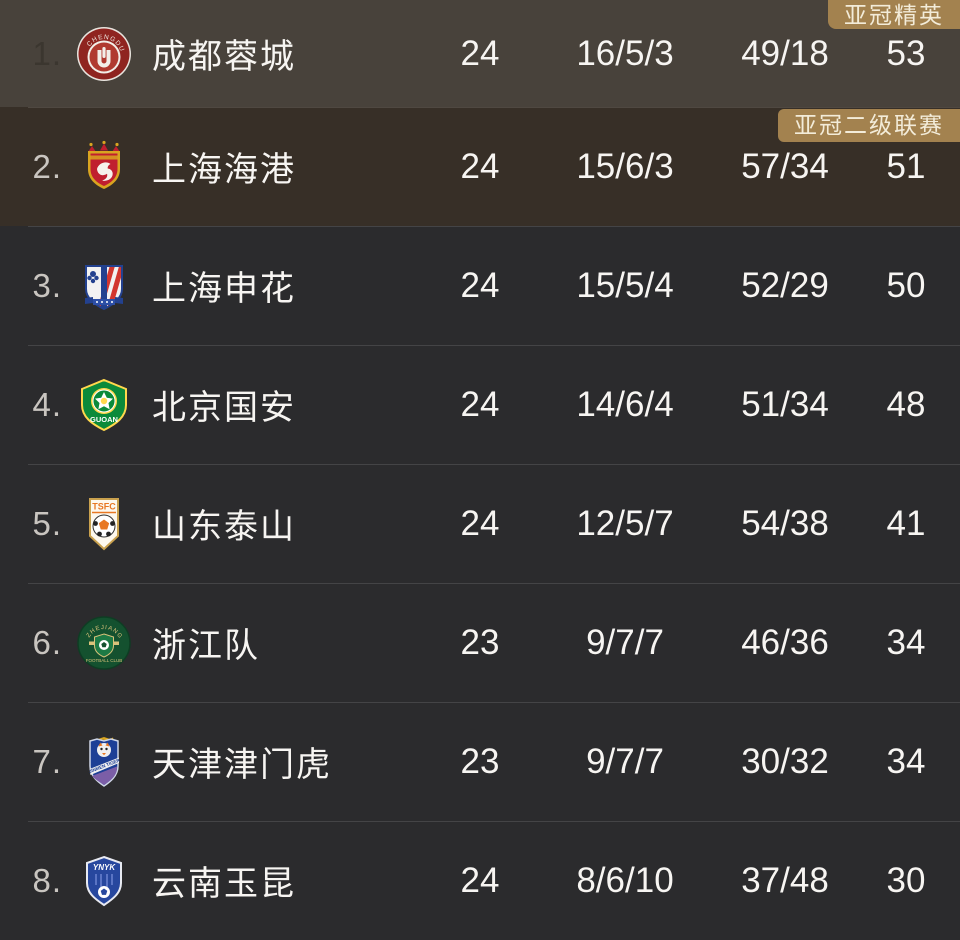 The width and height of the screenshot is (960, 940). What do you see at coordinates (47, 523) in the screenshot?
I see `rank-label: 5.` at bounding box center [47, 523].